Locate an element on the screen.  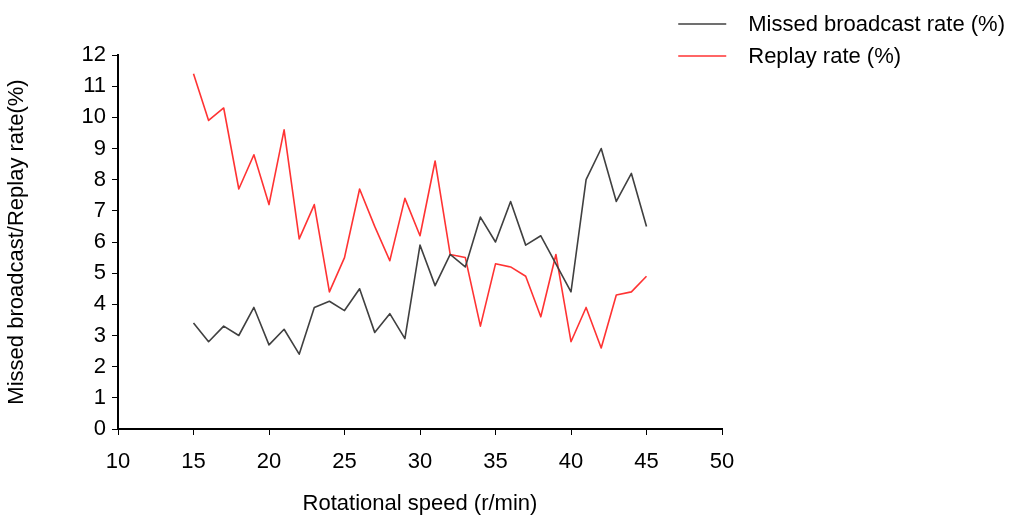
y-tick-label: 4 is located at coordinates (99, 303).